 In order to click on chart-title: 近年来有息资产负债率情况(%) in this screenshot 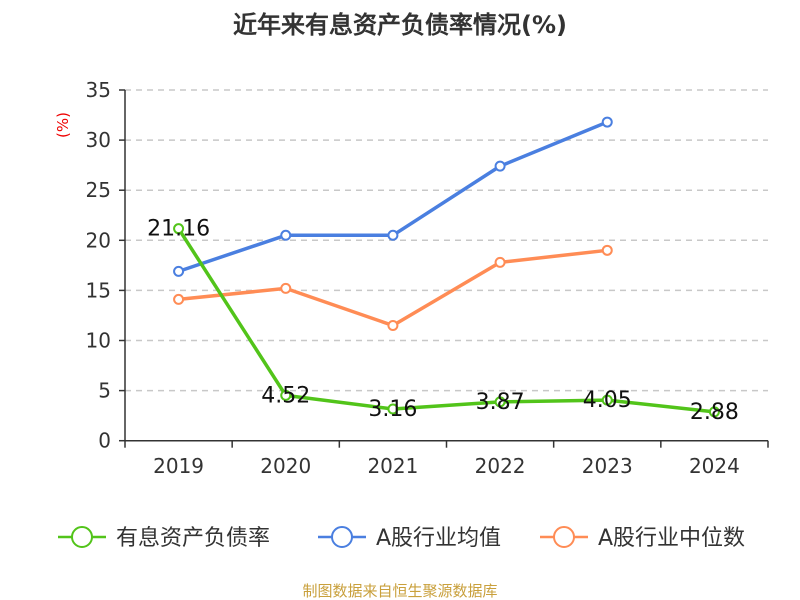, I will do `click(400, 25)`.